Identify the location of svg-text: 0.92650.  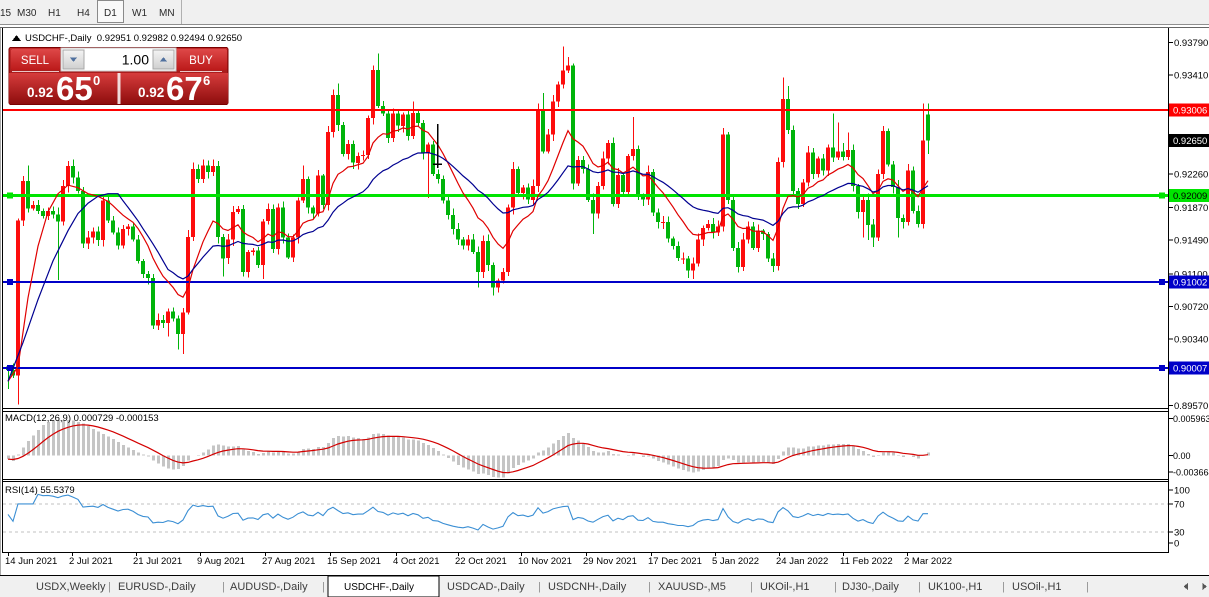
(1190, 141).